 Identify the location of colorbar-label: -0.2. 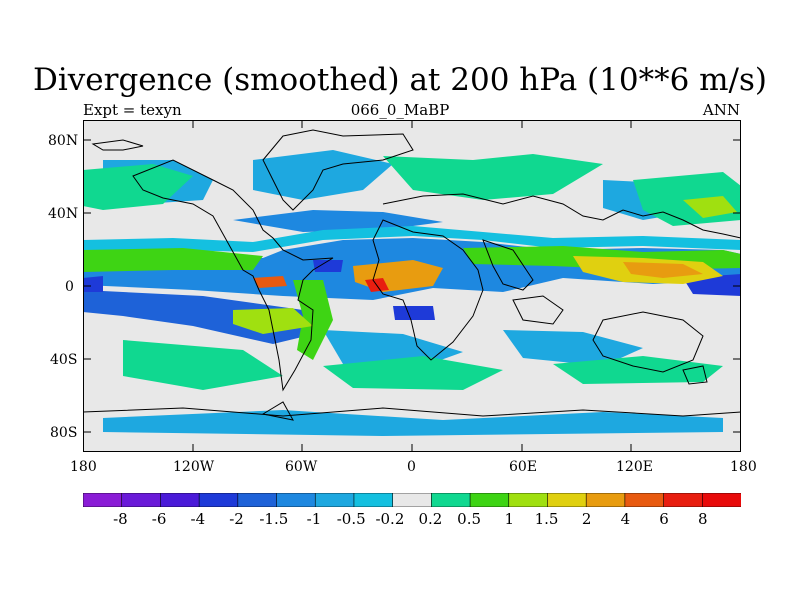
(390, 519).